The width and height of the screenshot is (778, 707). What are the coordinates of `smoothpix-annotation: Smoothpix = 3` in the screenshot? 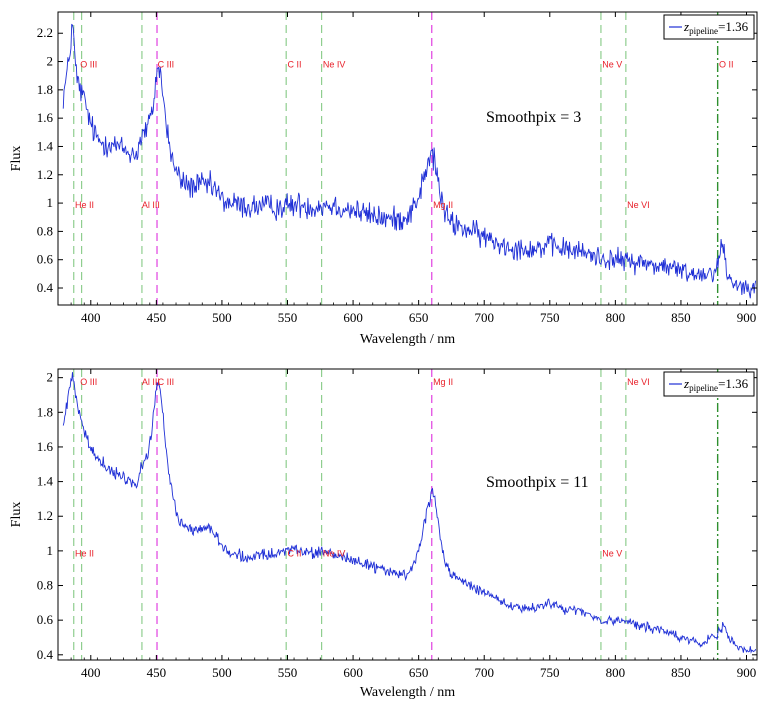 It's located at (533, 117).